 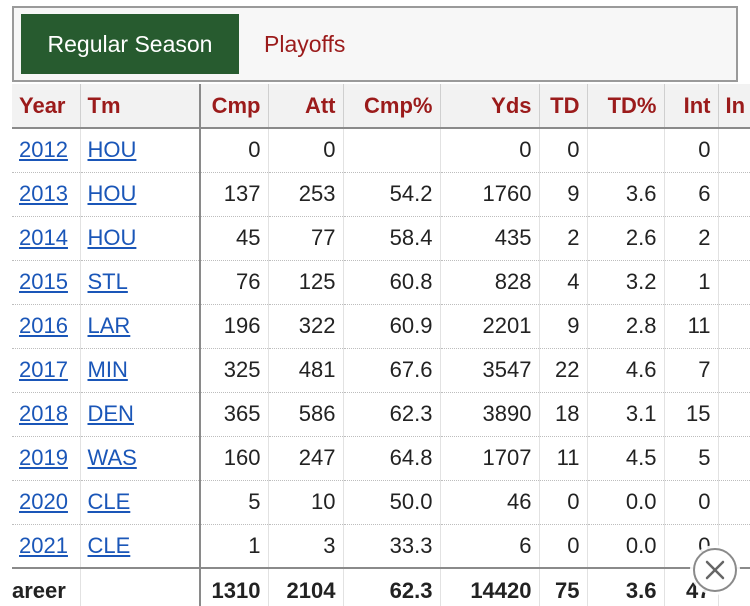 What do you see at coordinates (626, 150) in the screenshot?
I see `cell-td-pct` at bounding box center [626, 150].